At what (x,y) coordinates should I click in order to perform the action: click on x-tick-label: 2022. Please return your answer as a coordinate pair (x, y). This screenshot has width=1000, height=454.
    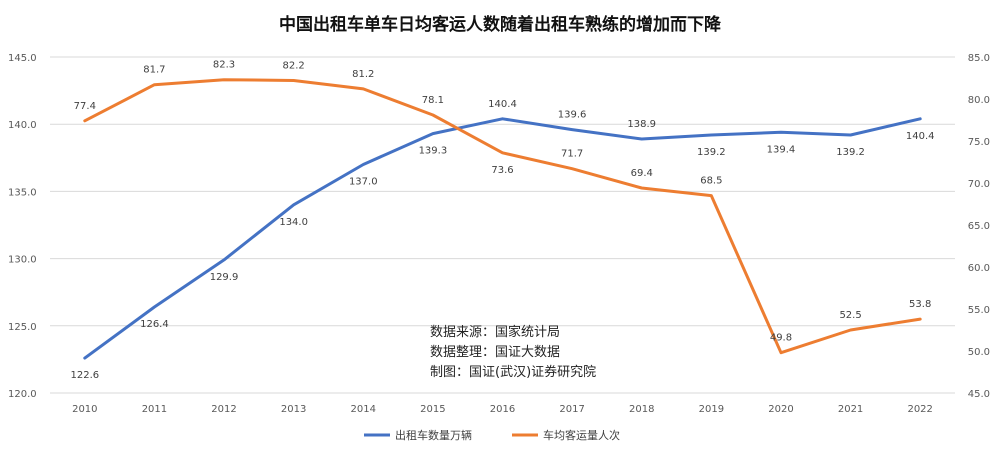
    Looking at the image, I should click on (919, 409).